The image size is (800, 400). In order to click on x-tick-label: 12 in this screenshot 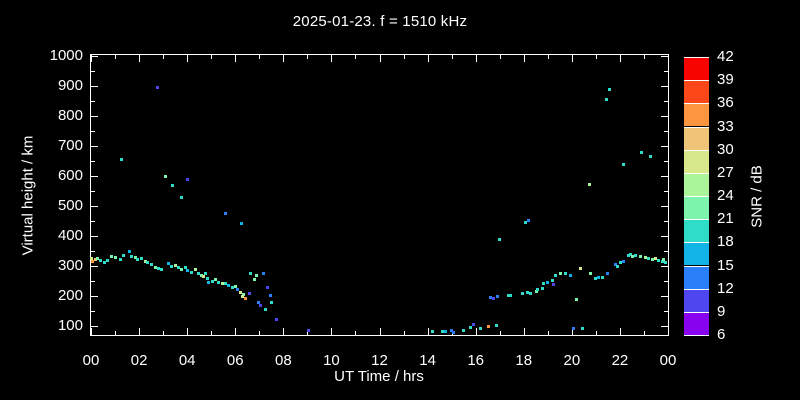, I will do `click(379, 360)`.